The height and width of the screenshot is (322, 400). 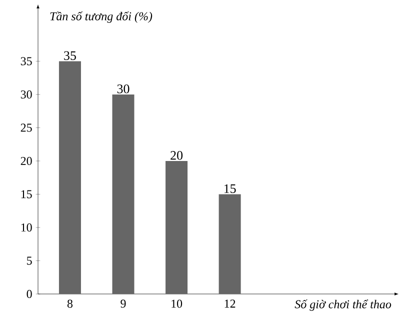 I want to click on x-tick-label: 10, so click(x=177, y=304).